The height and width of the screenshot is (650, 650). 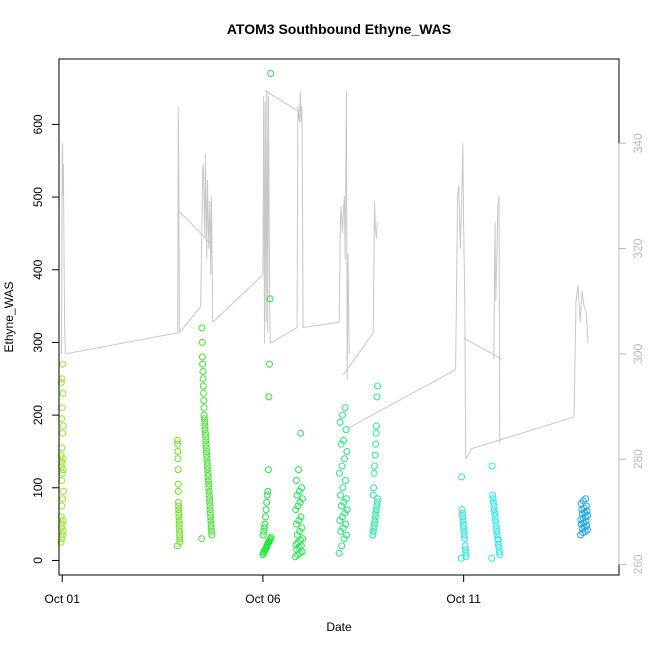 What do you see at coordinates (45, 339) in the screenshot?
I see `y-axis: 0 100 200 300 400 500 600` at bounding box center [45, 339].